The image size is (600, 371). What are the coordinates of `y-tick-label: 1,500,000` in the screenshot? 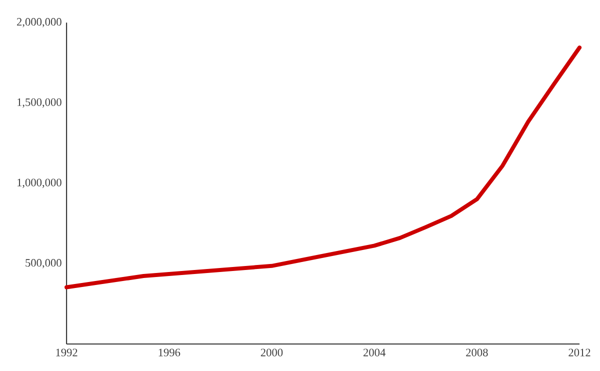 It's located at (40, 103).